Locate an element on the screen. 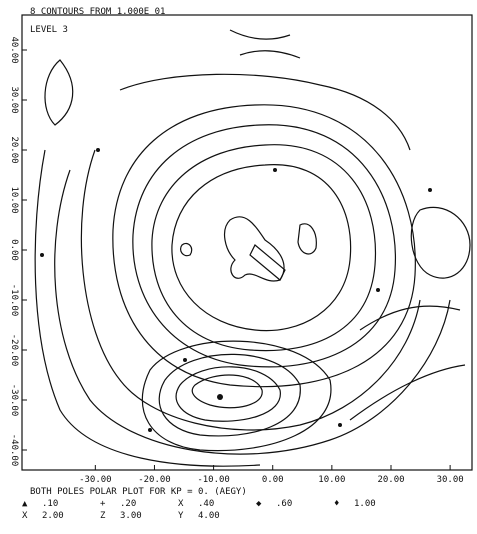 The height and width of the screenshot is (534, 477). x-tick-label: 10.00 is located at coordinates (331, 480).